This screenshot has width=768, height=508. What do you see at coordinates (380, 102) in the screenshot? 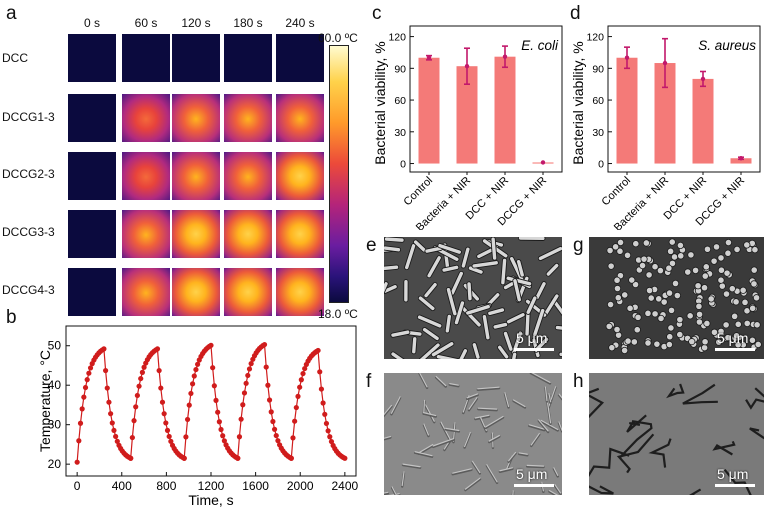
I see `y-axis-label: Bacterial viability, %` at bounding box center [380, 102].